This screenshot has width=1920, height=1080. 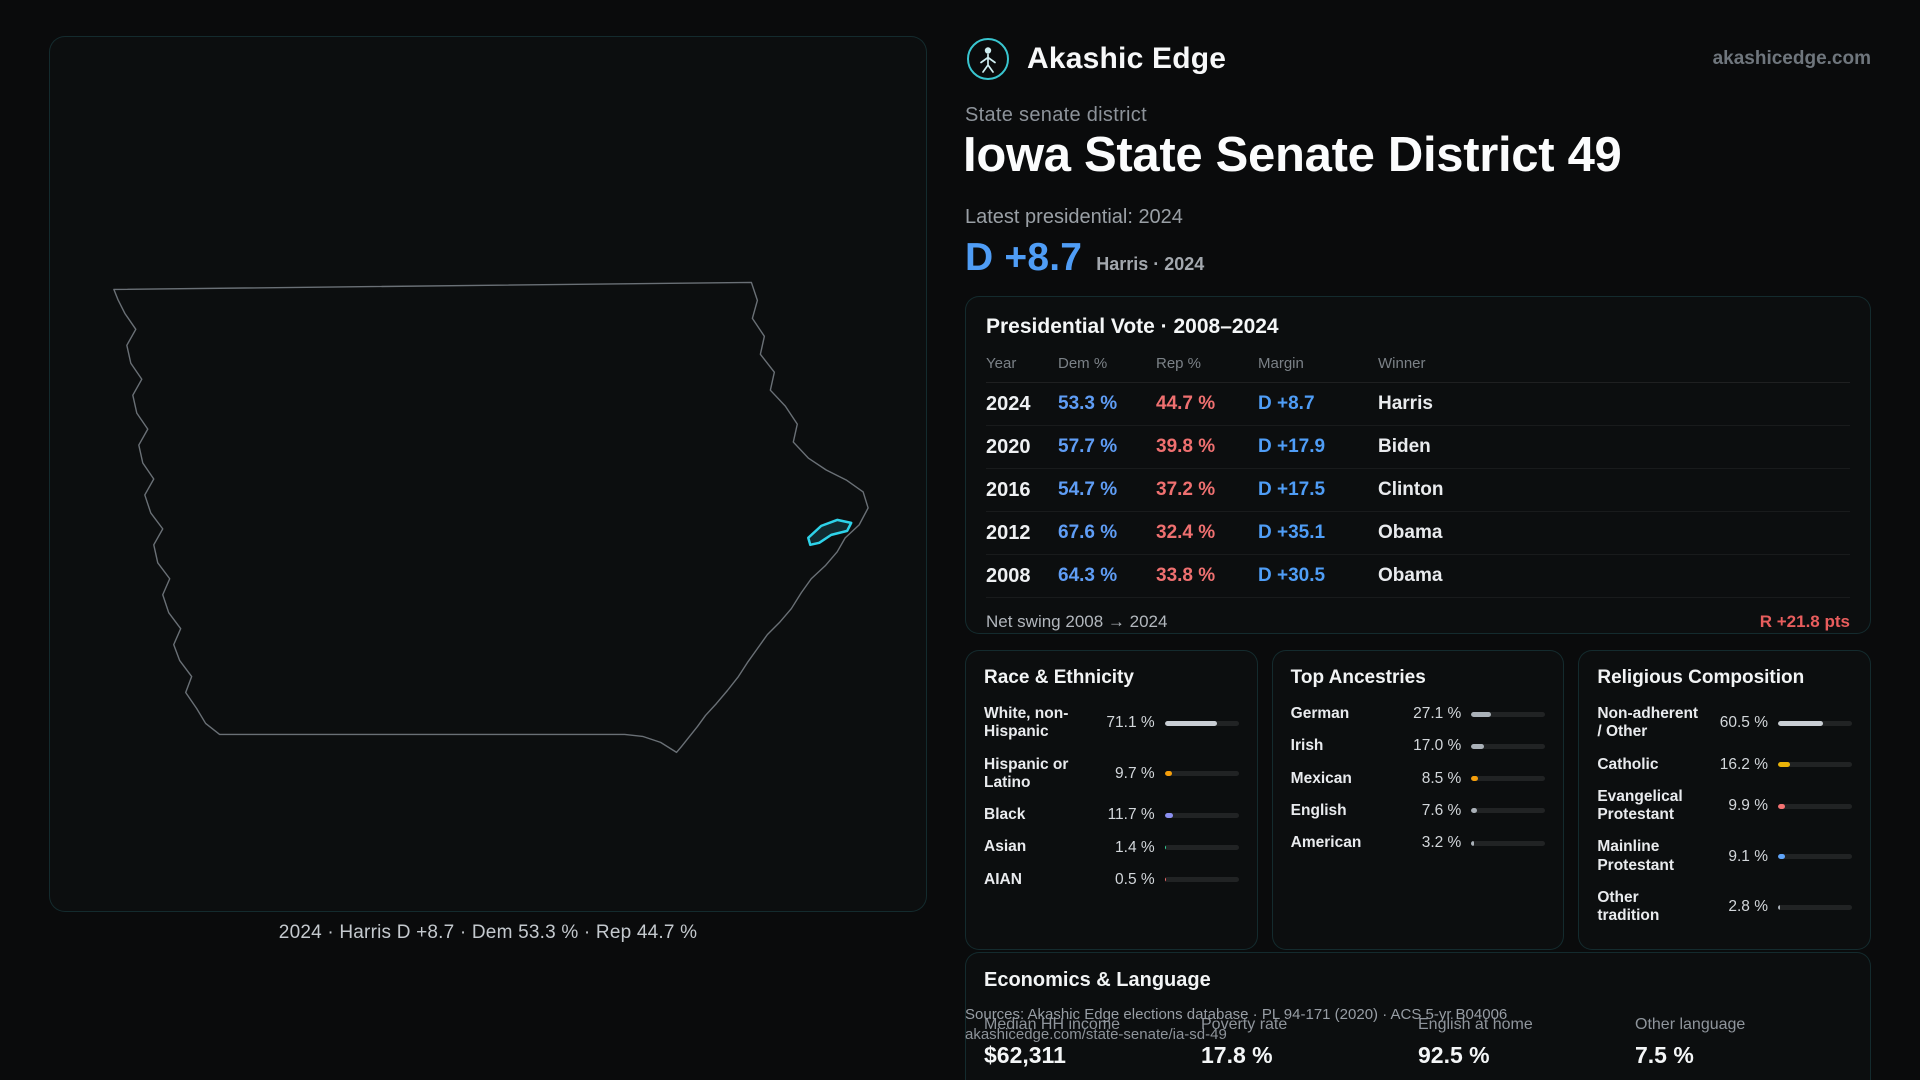 I want to click on stat-label: Median HH income, so click(x=1052, y=1024).